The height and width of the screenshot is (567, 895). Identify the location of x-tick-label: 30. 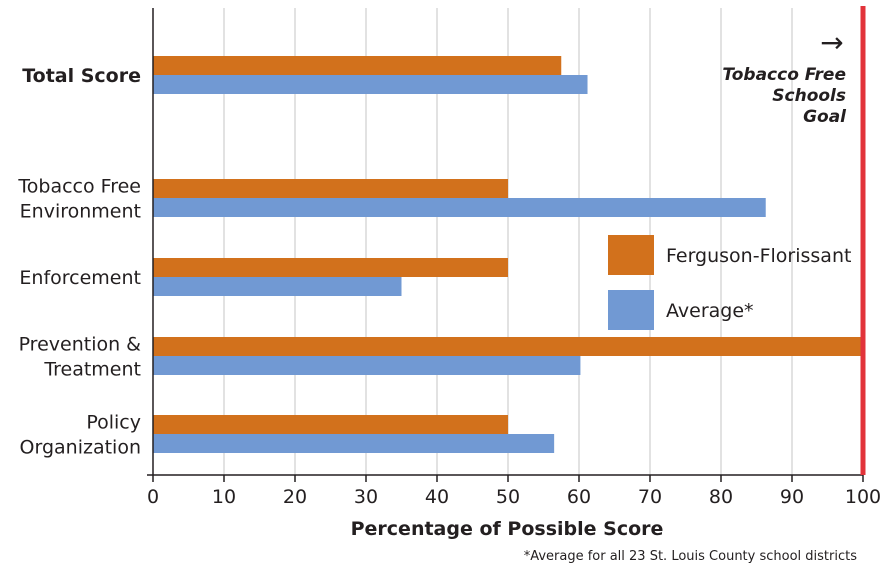
(366, 497).